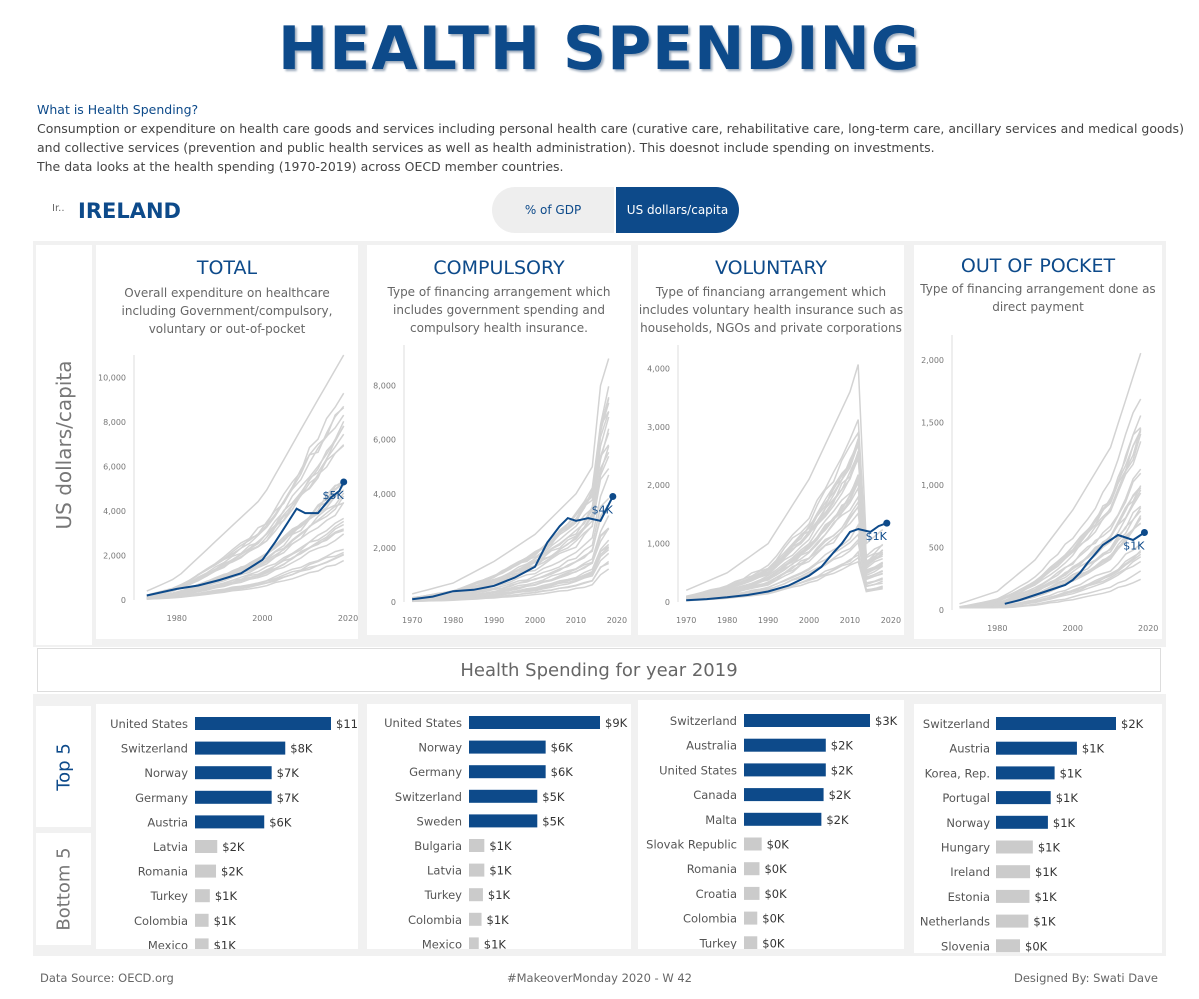  I want to click on rank-country-label: Croatia, so click(716, 894).